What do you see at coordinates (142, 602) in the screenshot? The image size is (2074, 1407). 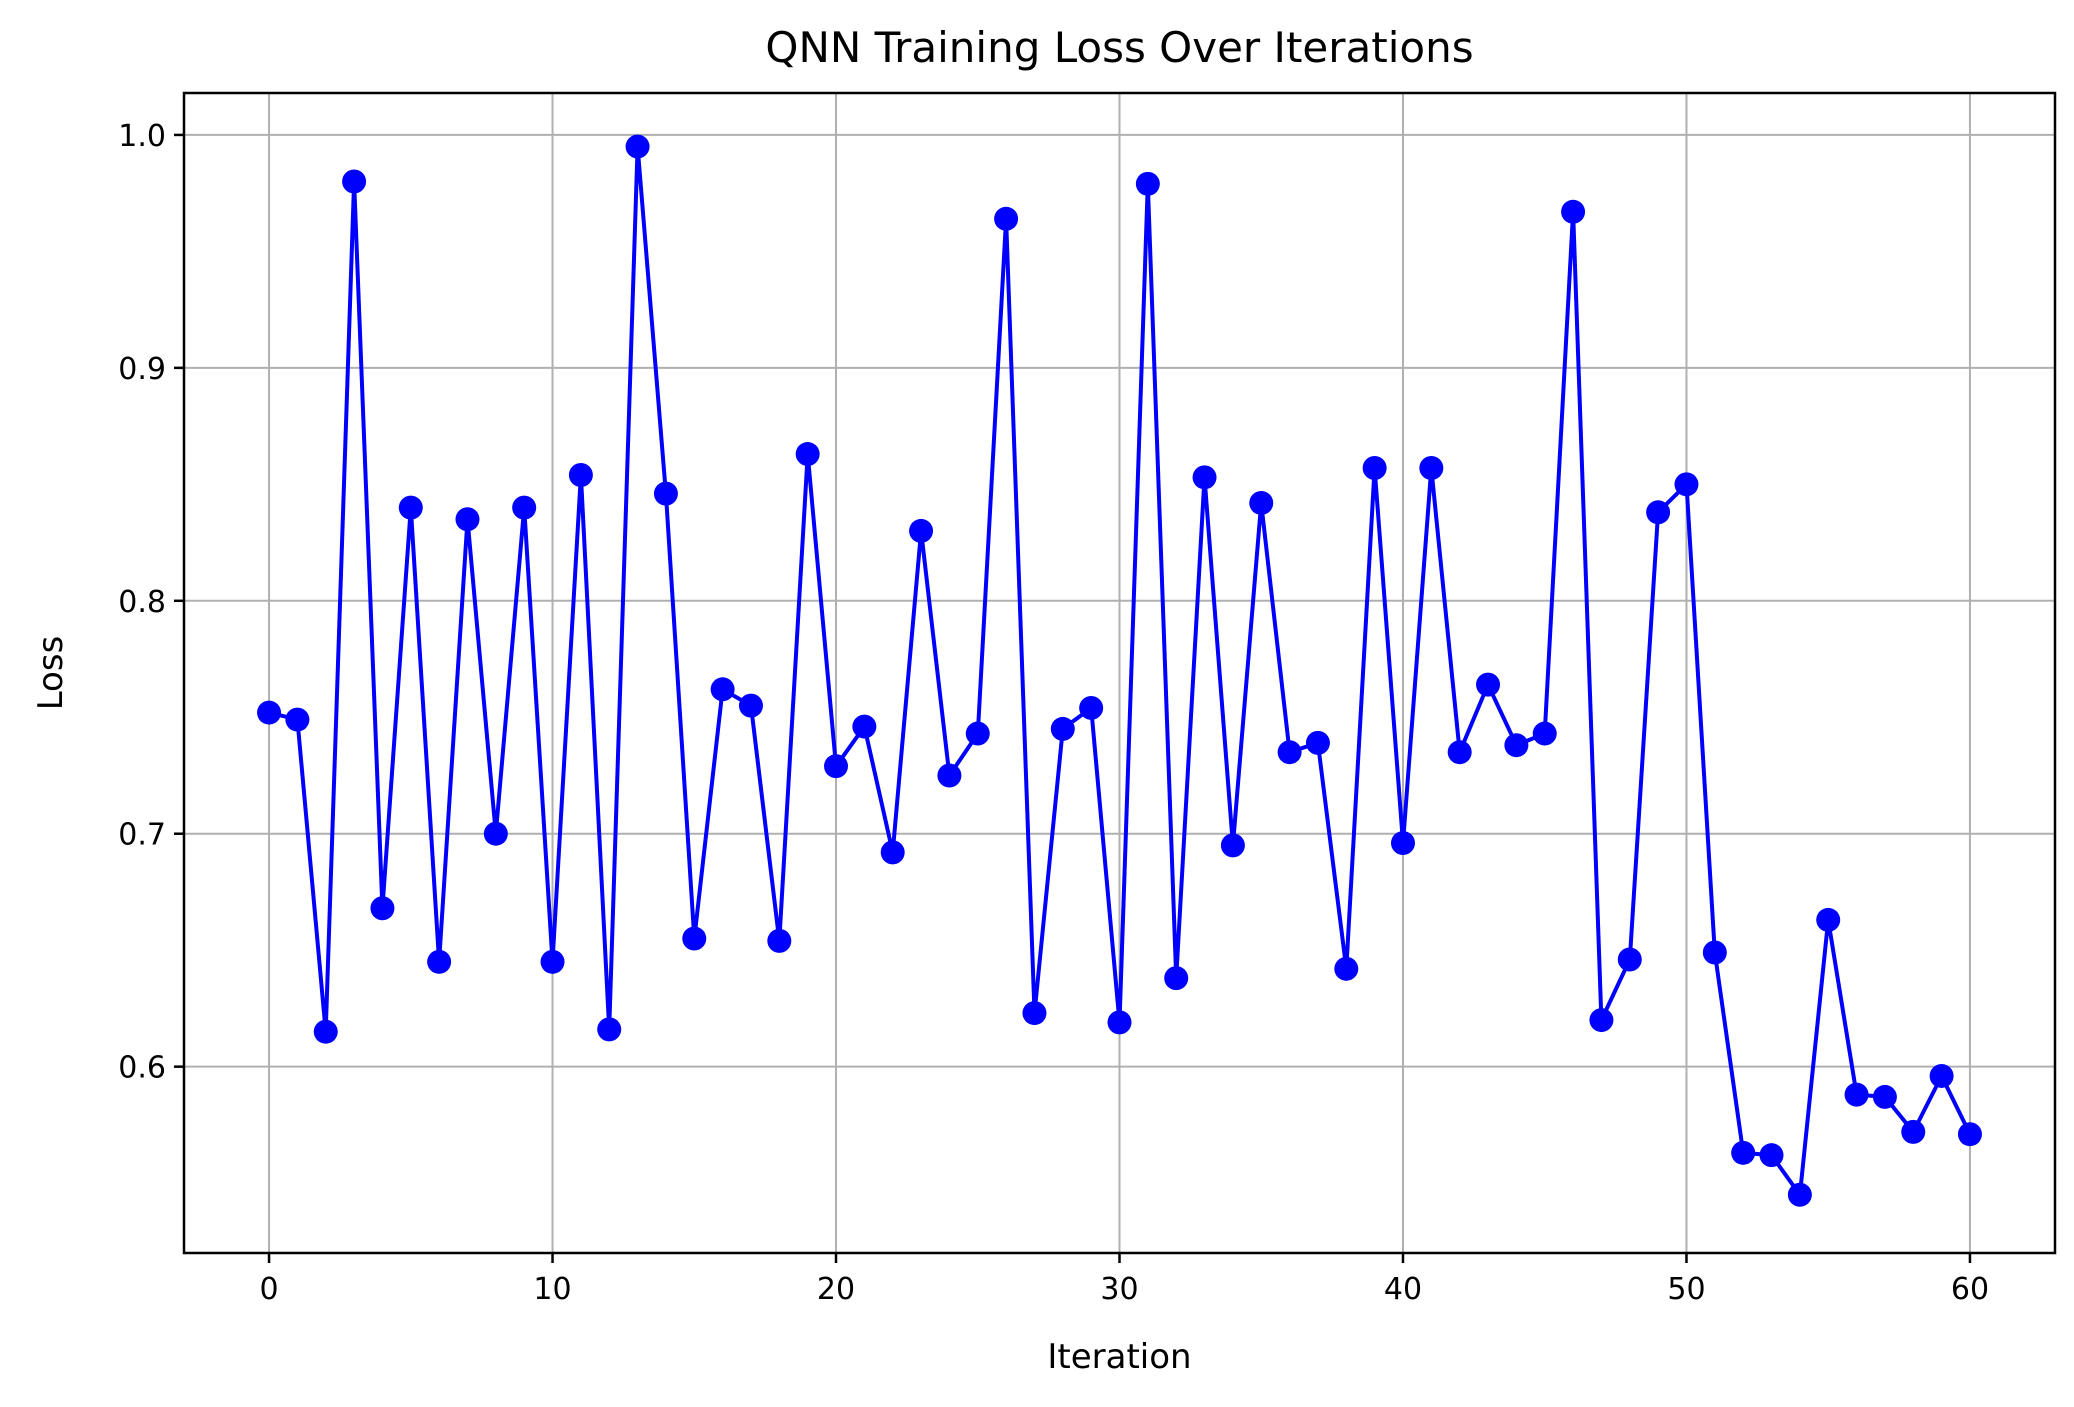 I see `y-tick-label: 0.8` at bounding box center [142, 602].